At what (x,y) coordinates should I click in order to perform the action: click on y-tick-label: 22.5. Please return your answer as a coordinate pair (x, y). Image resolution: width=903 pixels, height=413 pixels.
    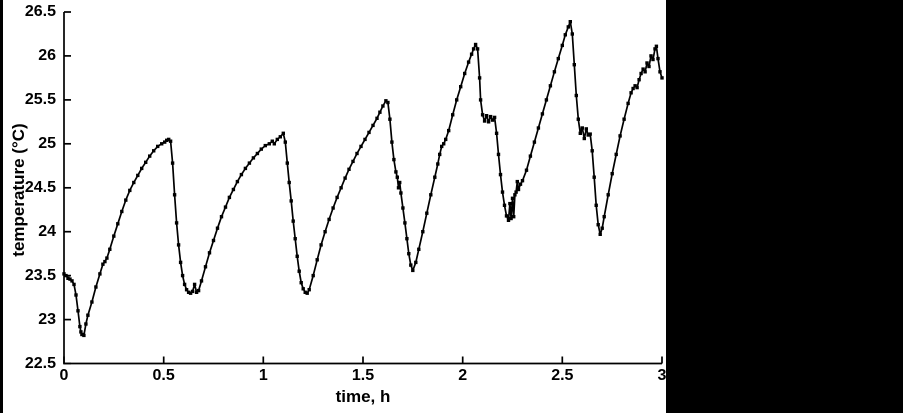
    Looking at the image, I should click on (40, 363).